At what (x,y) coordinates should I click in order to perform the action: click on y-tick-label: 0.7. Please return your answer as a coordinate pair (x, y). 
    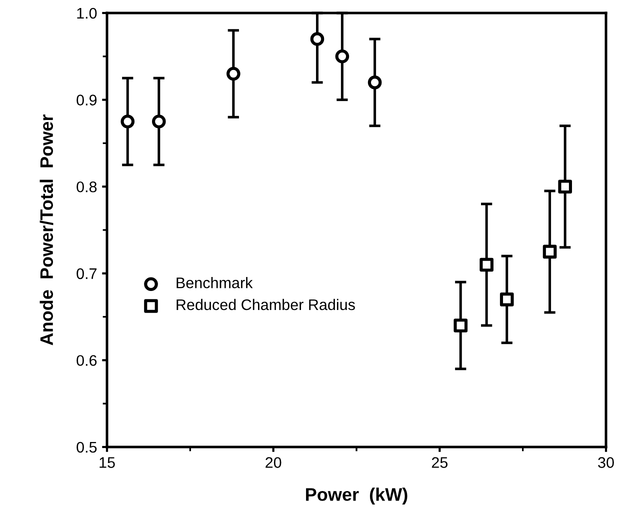
    Looking at the image, I should click on (86, 274).